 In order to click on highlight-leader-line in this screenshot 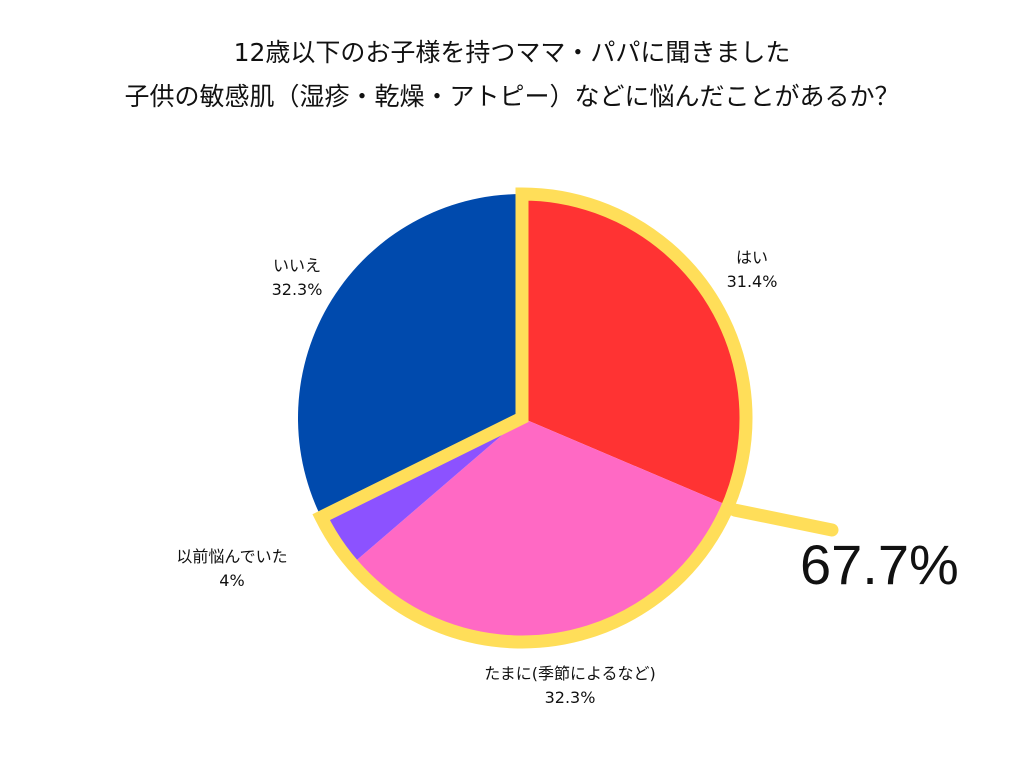, I will do `click(783, 520)`.